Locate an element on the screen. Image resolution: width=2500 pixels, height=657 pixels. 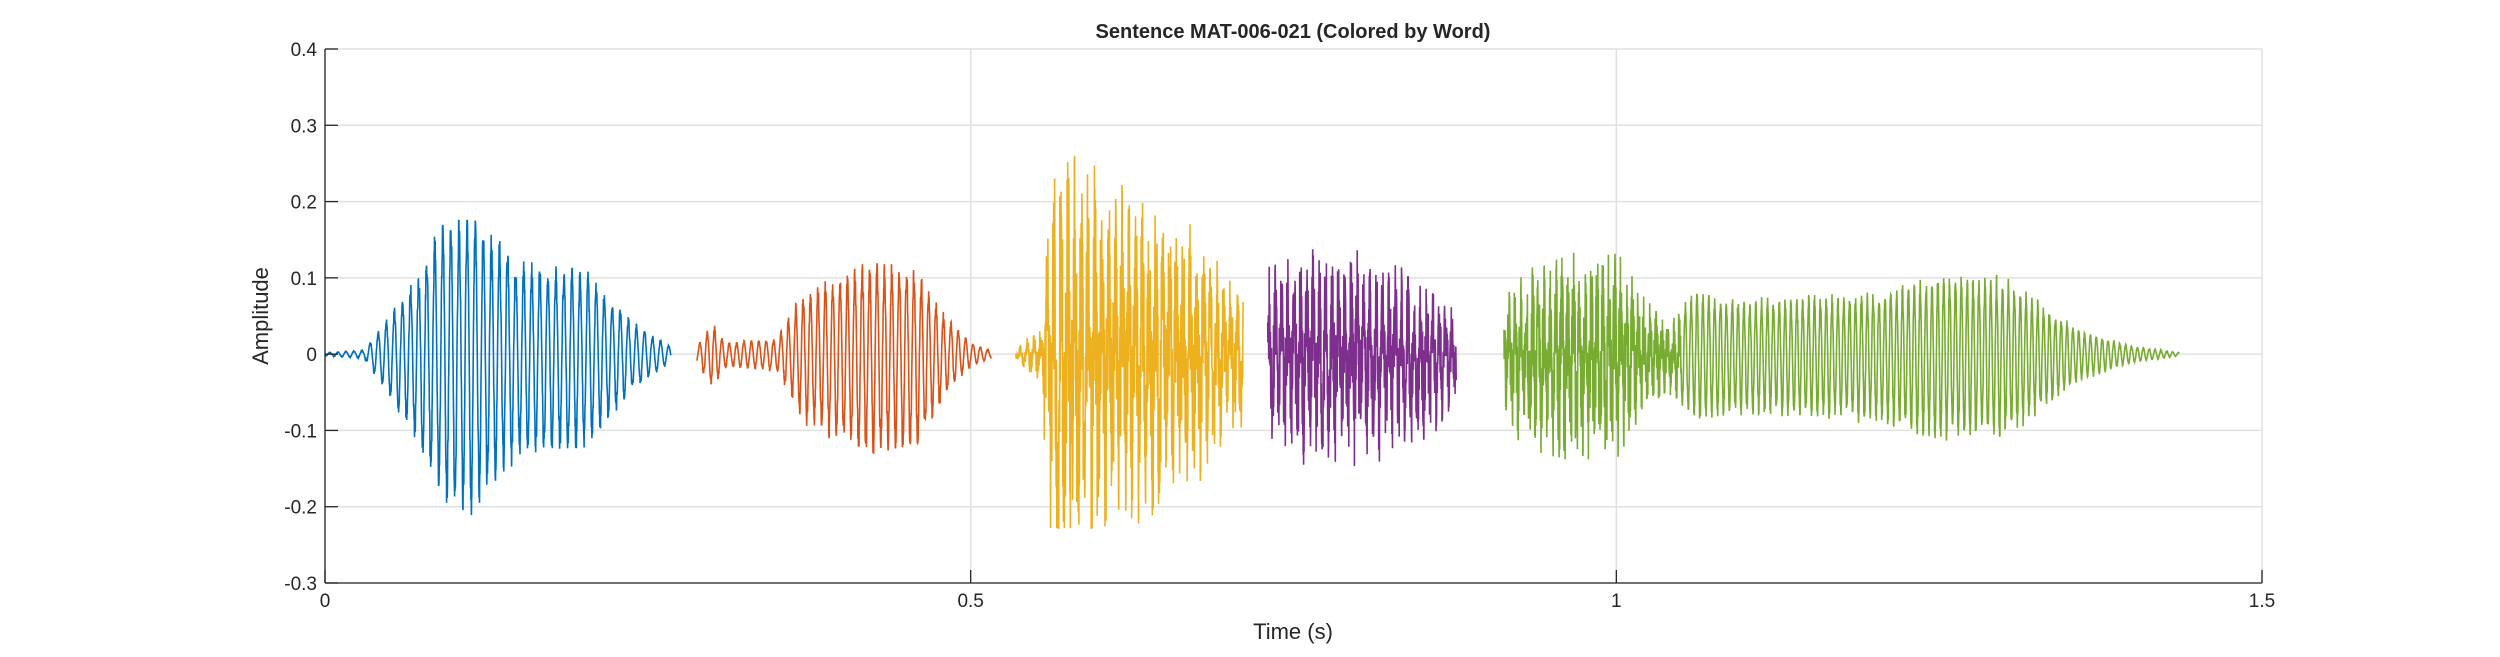
x-tick-label: 1.5 is located at coordinates (2262, 601).